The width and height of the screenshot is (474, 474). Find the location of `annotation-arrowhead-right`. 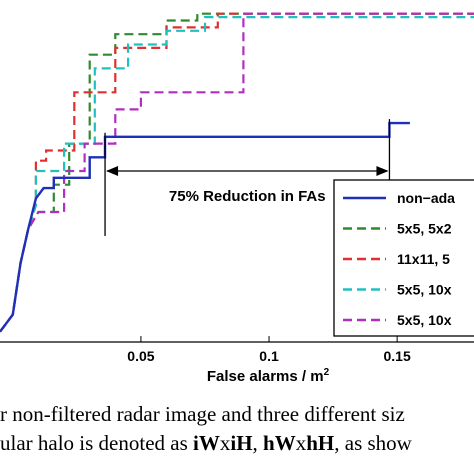

annotation-arrowhead-right is located at coordinates (382, 171).